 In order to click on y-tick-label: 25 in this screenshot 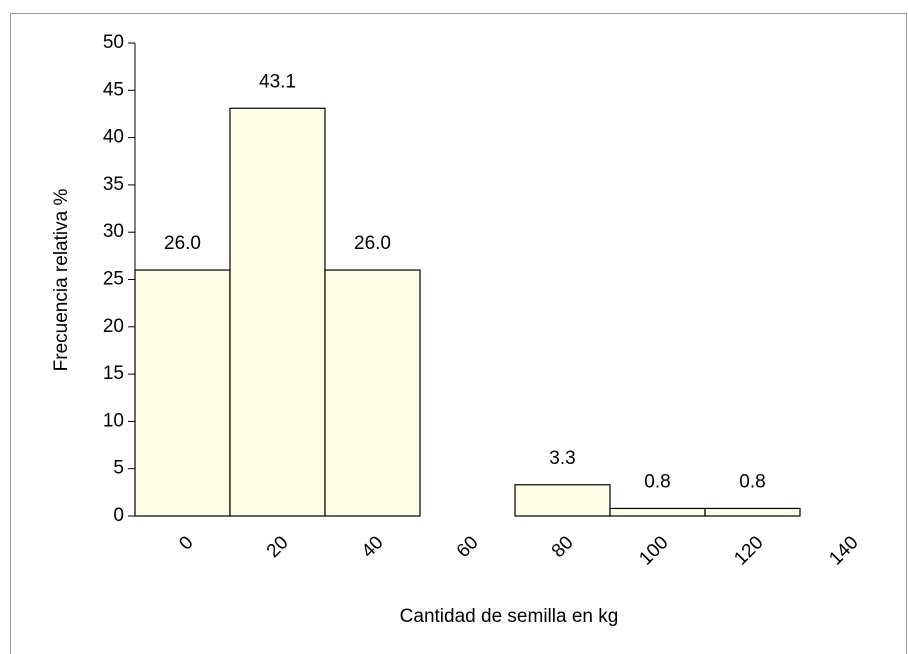, I will do `click(113, 279)`.